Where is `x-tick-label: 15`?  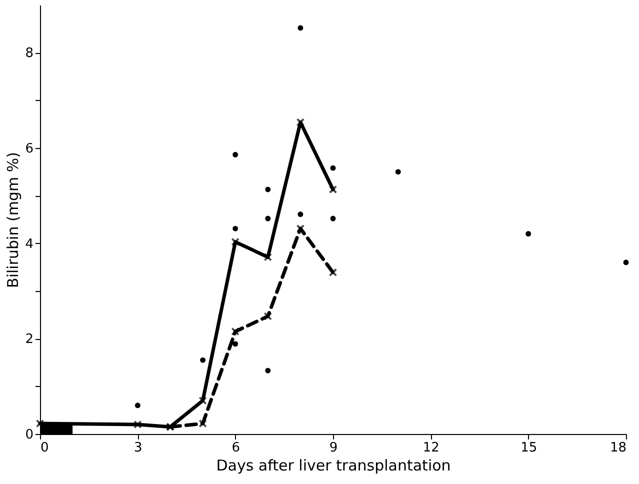 x-tick-label: 15 is located at coordinates (529, 448).